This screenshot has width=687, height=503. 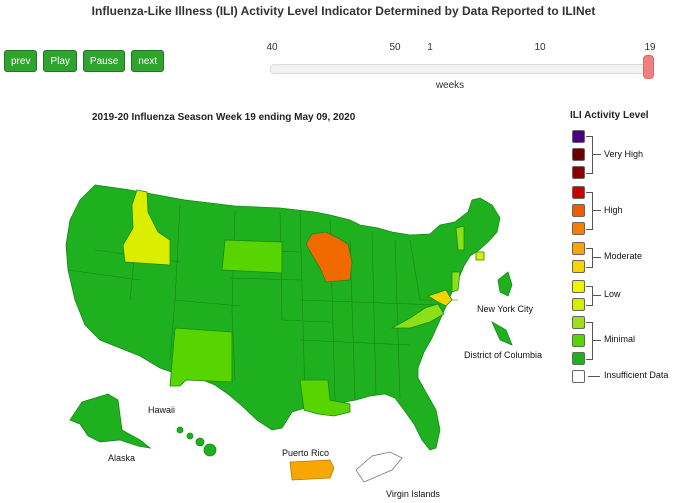 I want to click on slider-handle, so click(x=648, y=67).